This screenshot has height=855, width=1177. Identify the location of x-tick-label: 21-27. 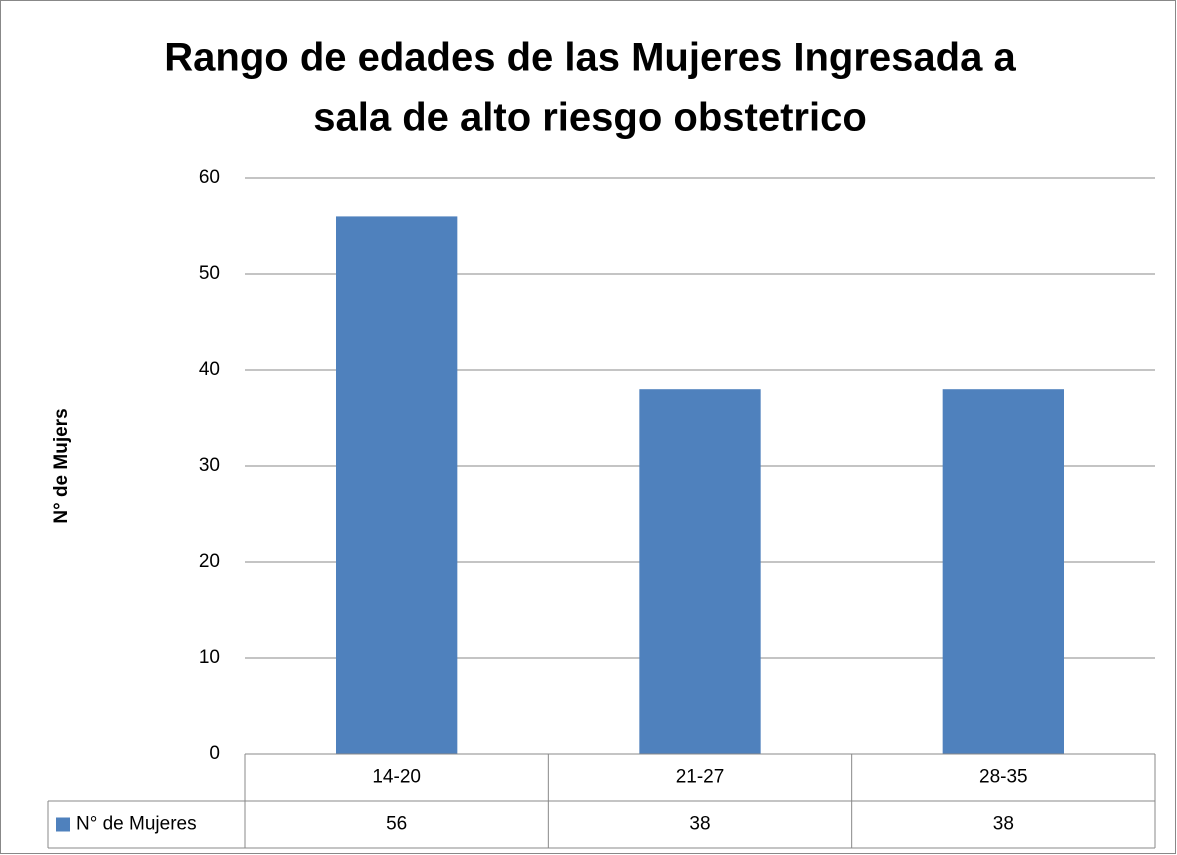
(700, 777).